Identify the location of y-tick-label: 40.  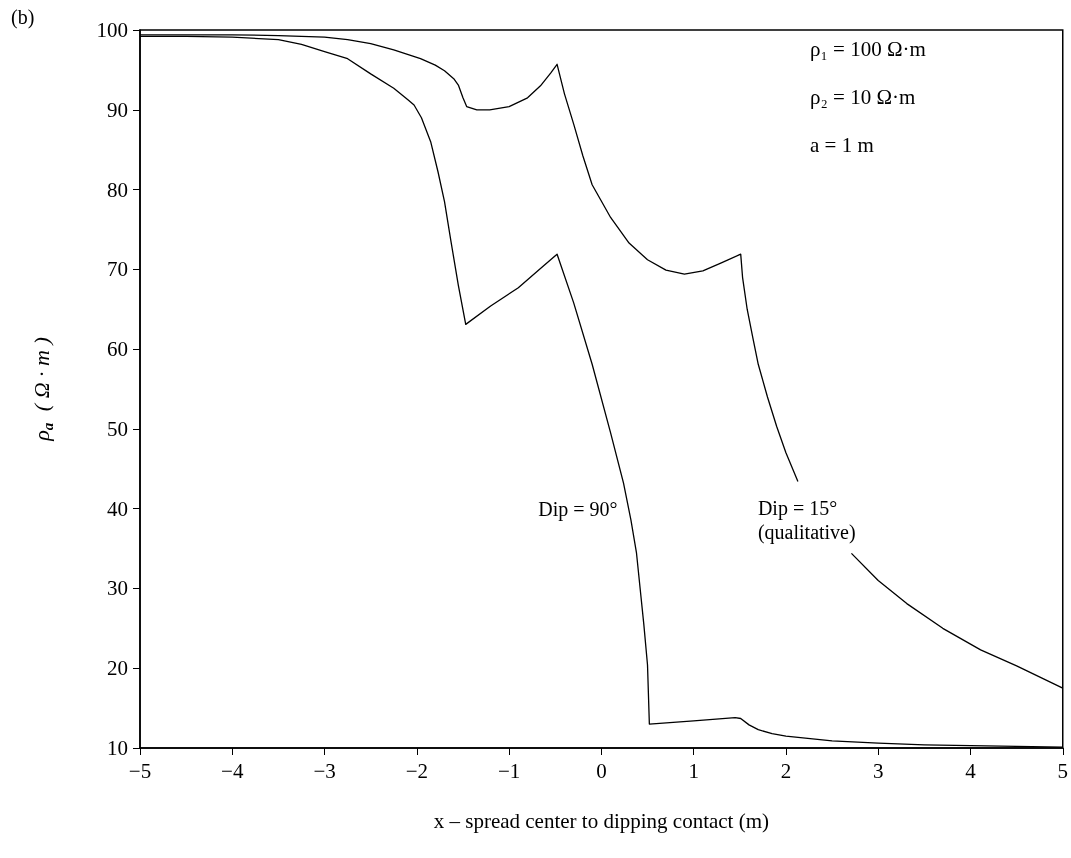
(117, 508).